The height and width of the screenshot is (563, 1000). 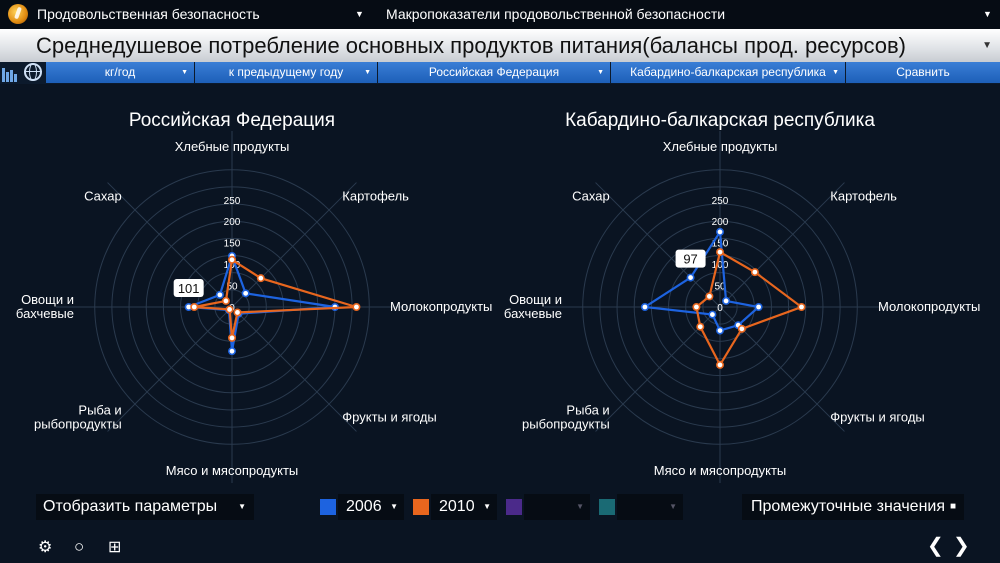 What do you see at coordinates (11, 73) in the screenshot?
I see `bar-chart-icon` at bounding box center [11, 73].